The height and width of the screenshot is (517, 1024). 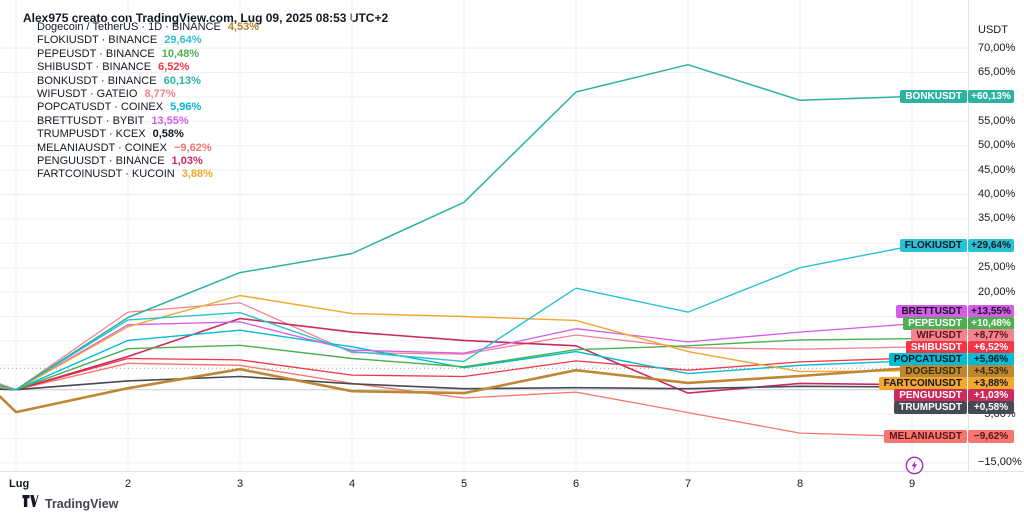 What do you see at coordinates (991, 384) in the screenshot?
I see `price-label-value: +3,88%` at bounding box center [991, 384].